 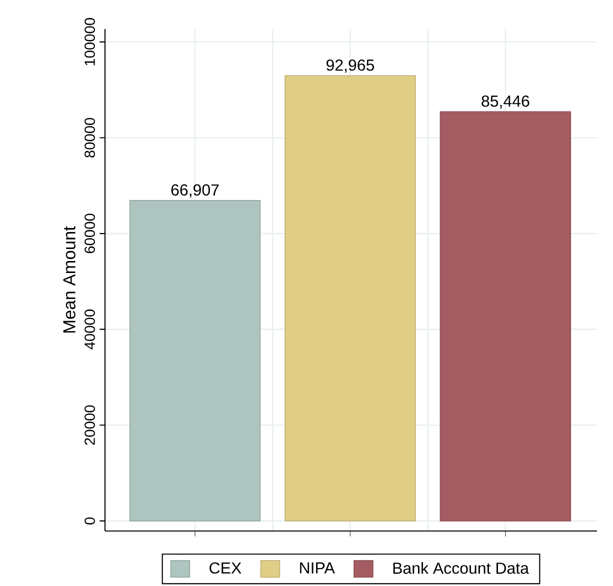 I want to click on y-tick-label: 100000, so click(x=89, y=42).